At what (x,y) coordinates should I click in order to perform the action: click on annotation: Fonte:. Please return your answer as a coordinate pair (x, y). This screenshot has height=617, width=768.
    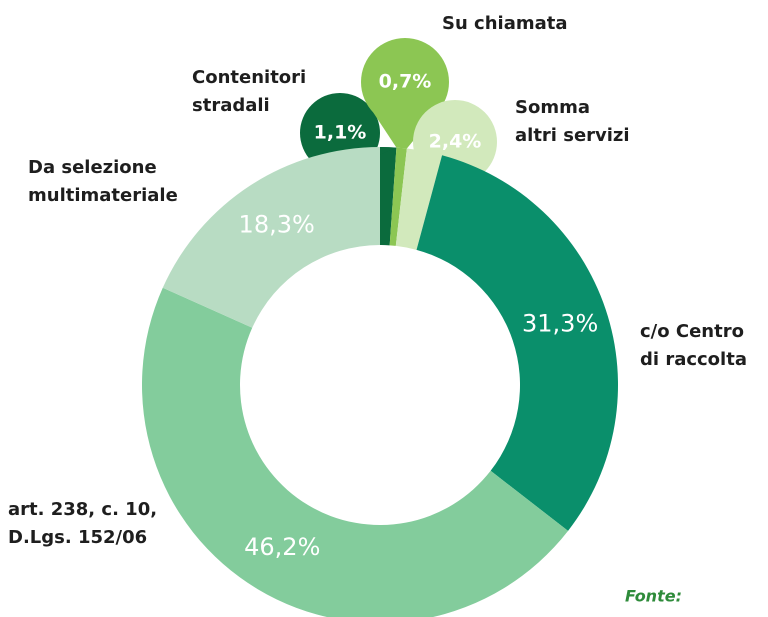
    Looking at the image, I should click on (653, 596).